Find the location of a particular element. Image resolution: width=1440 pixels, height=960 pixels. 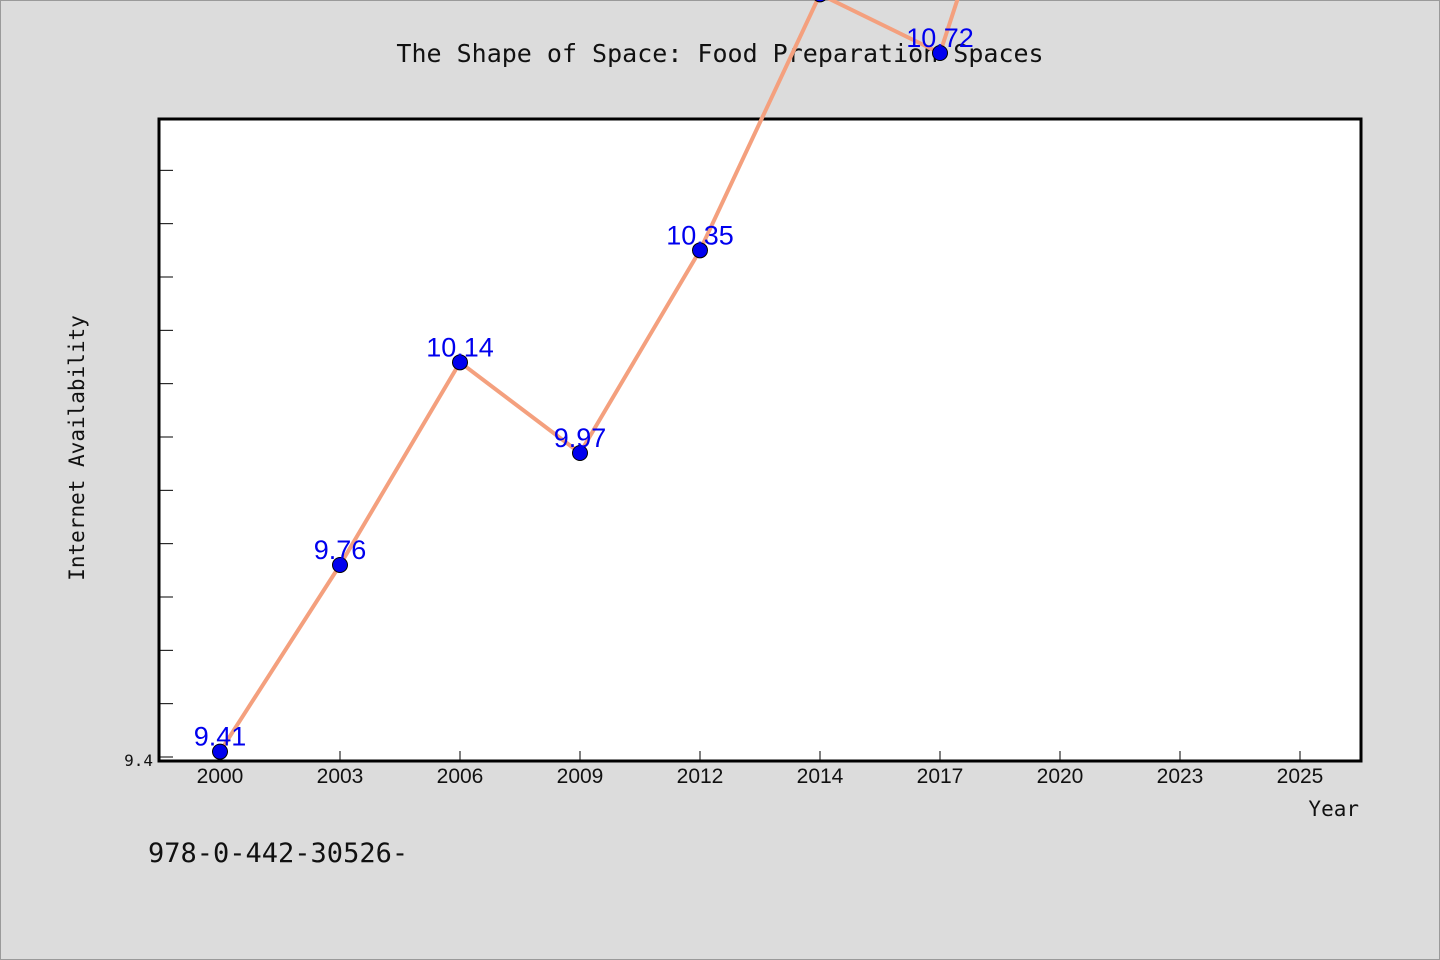

x-tick-label: 2025 is located at coordinates (1300, 776).